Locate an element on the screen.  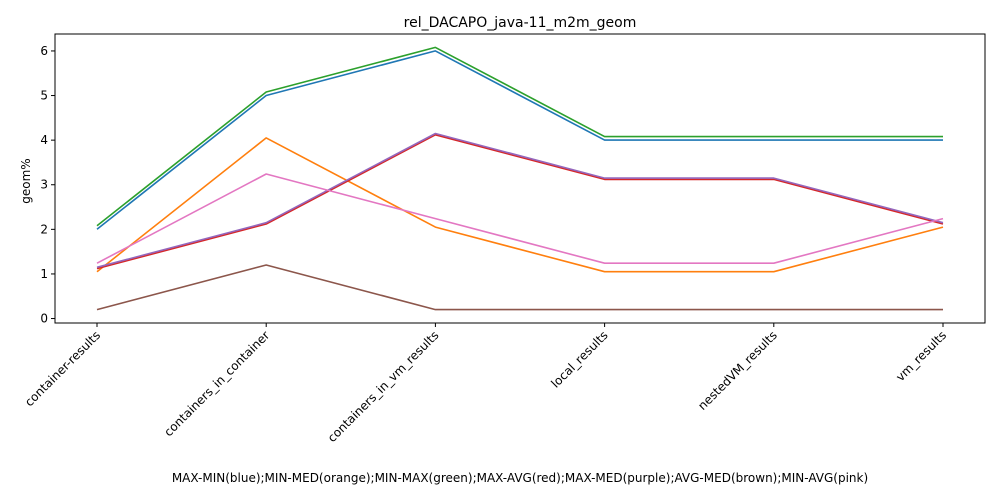
y-tick-label: 5 is located at coordinates (44, 96).